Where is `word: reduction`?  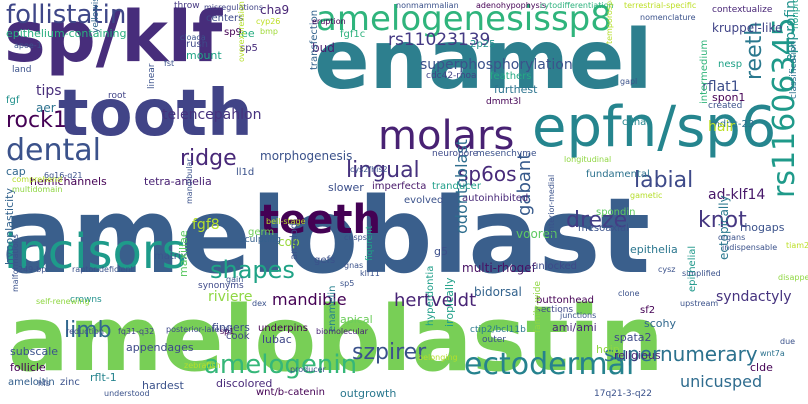
word: reduction is located at coordinates (85, 331).